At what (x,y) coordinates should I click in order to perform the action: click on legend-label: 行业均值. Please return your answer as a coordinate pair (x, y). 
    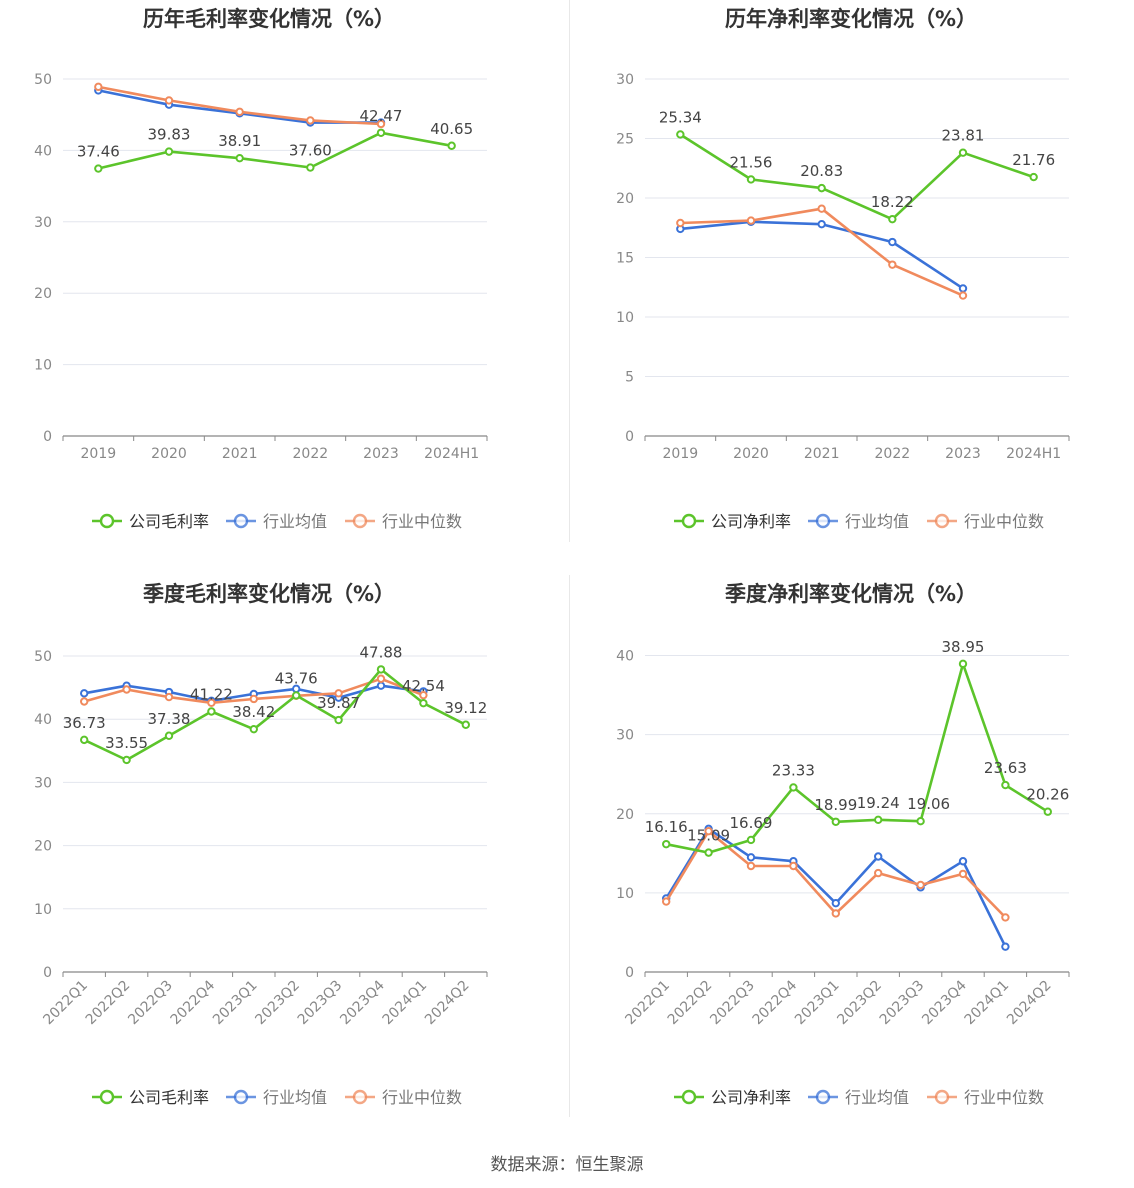
    Looking at the image, I should click on (877, 521).